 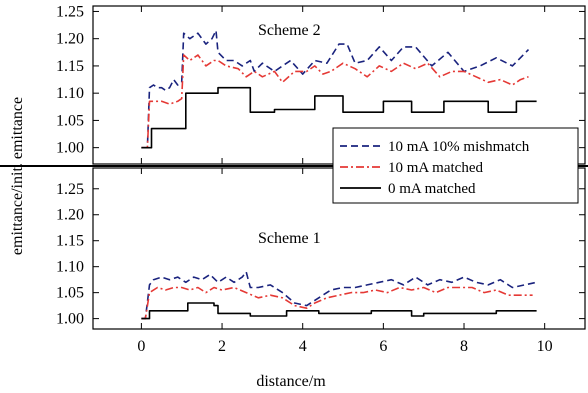 I want to click on bottom-ytick-label: 1.15, so click(x=70, y=241).